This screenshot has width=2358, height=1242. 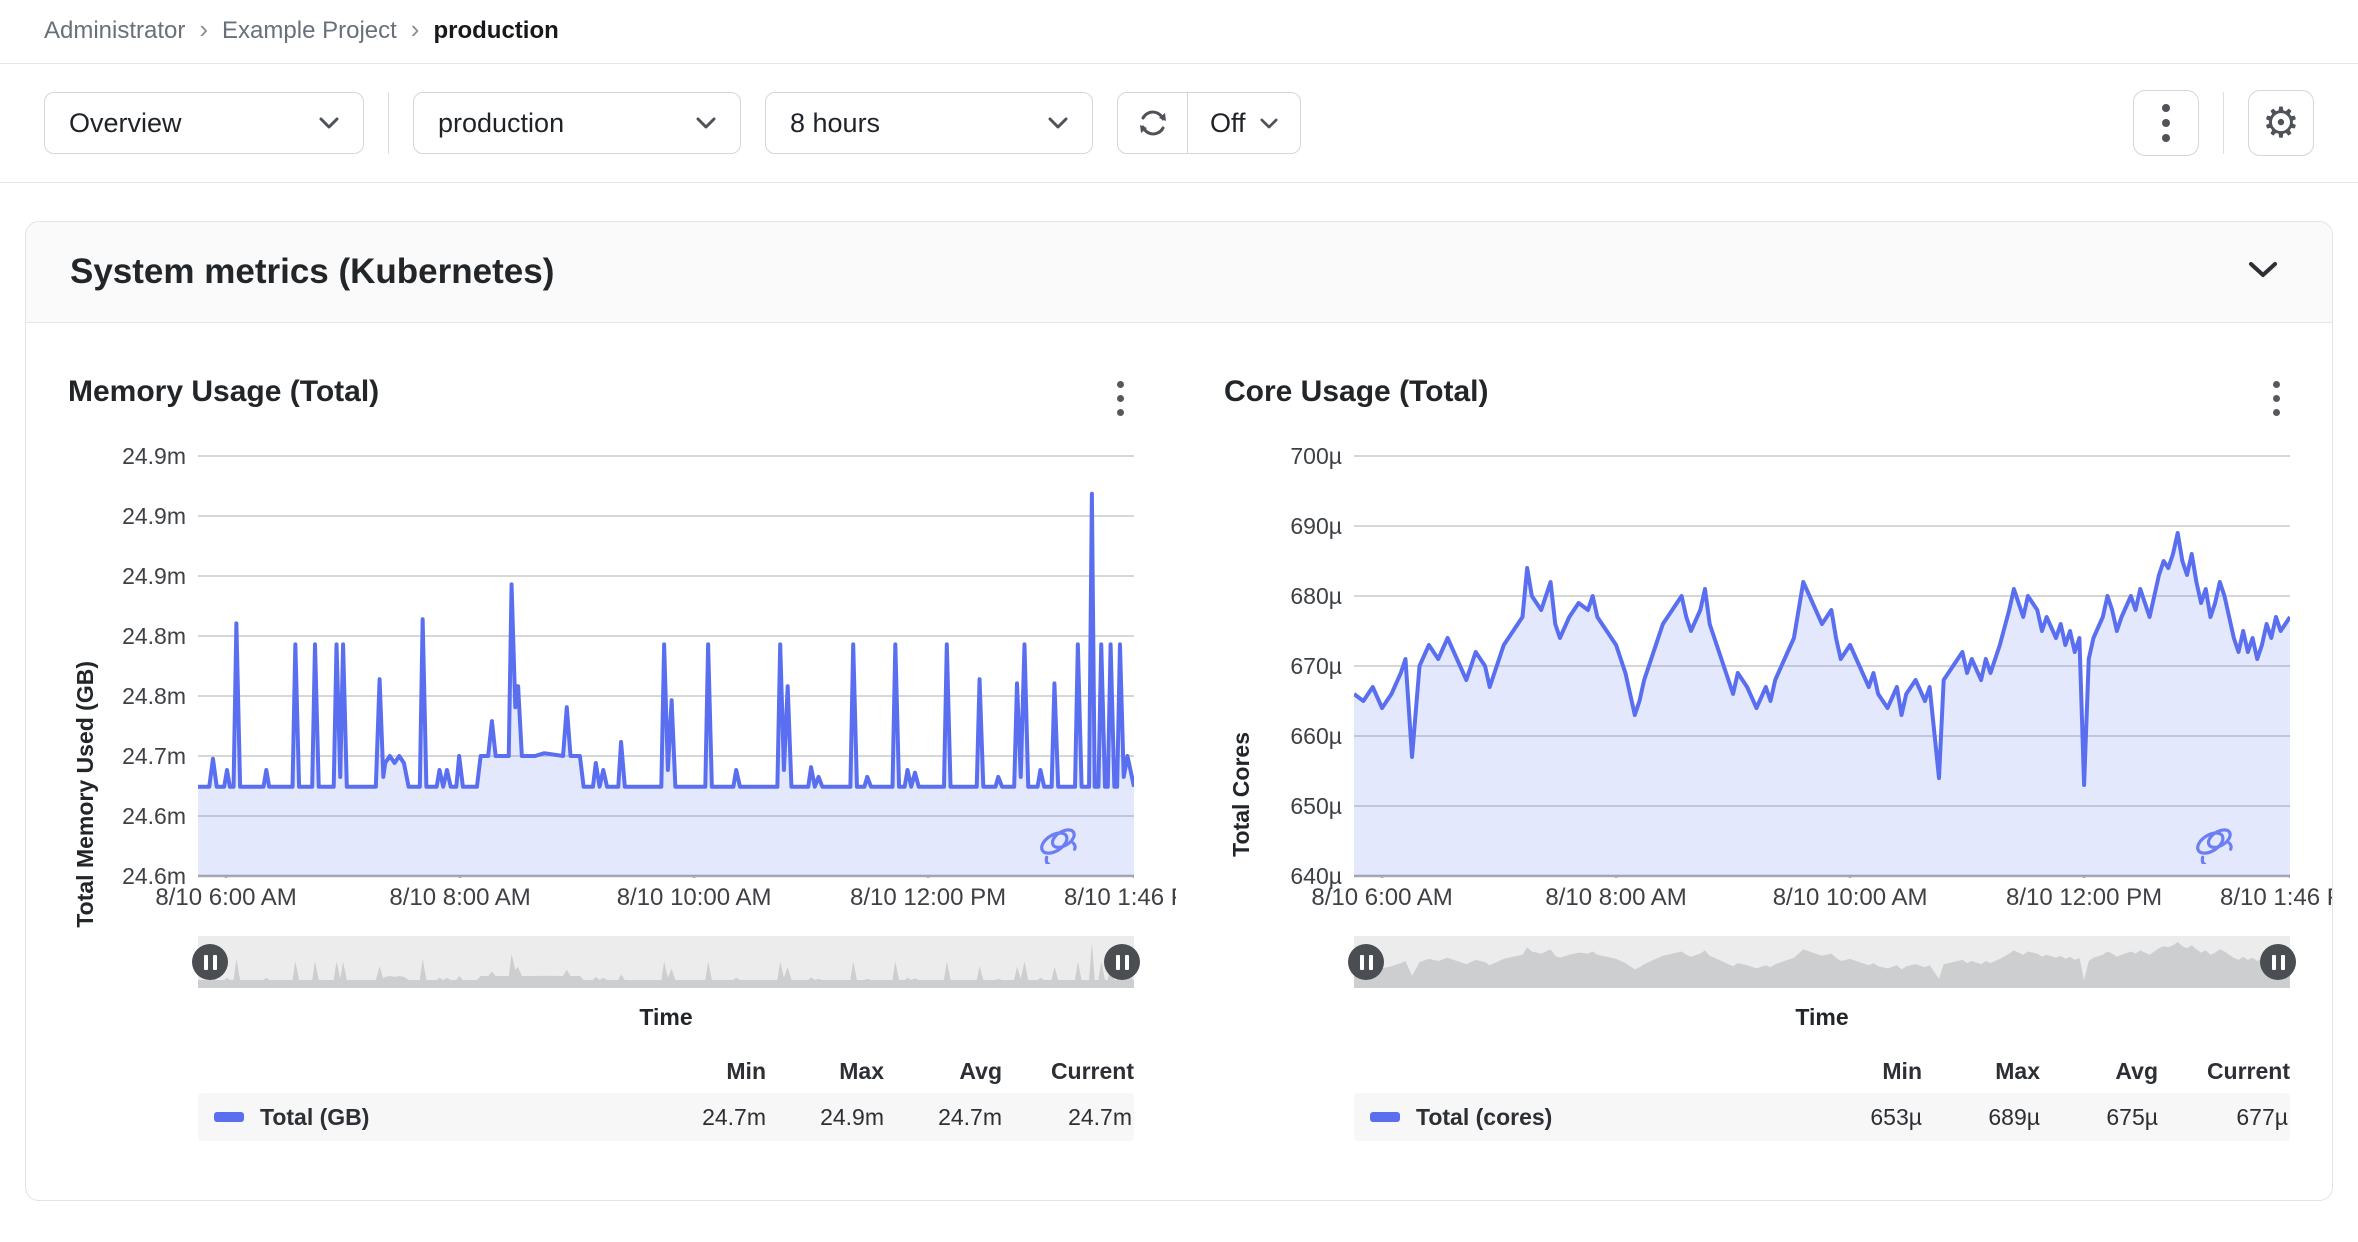 What do you see at coordinates (835, 122) in the screenshot?
I see `time-range-select-value: 8 hours` at bounding box center [835, 122].